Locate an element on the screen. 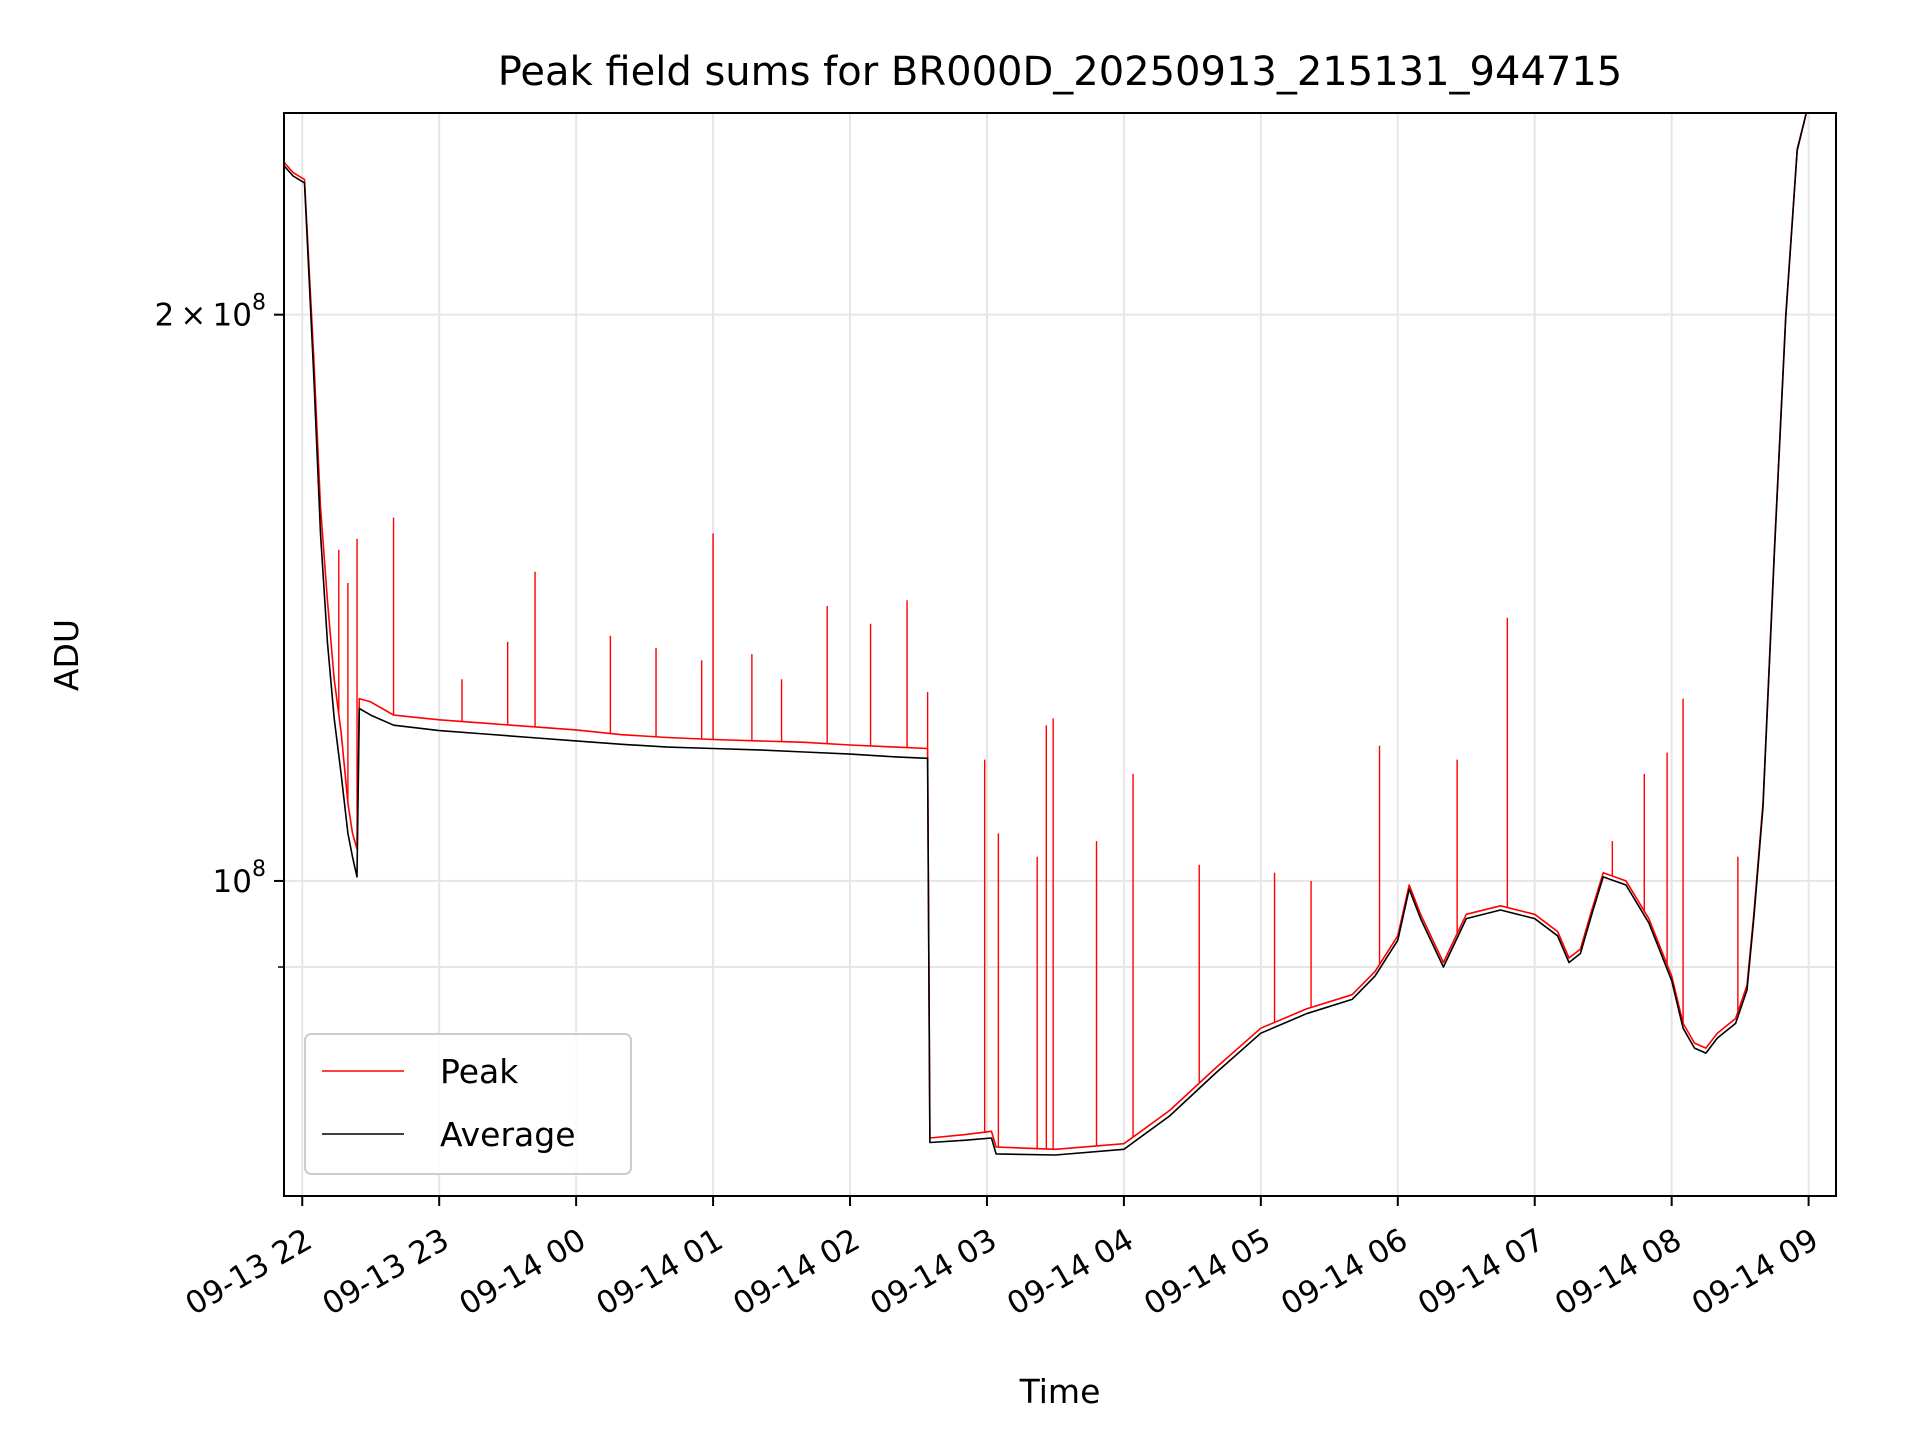 Image resolution: width=1920 pixels, height=1440 pixels. legend: Peak Average is located at coordinates (468, 1104).